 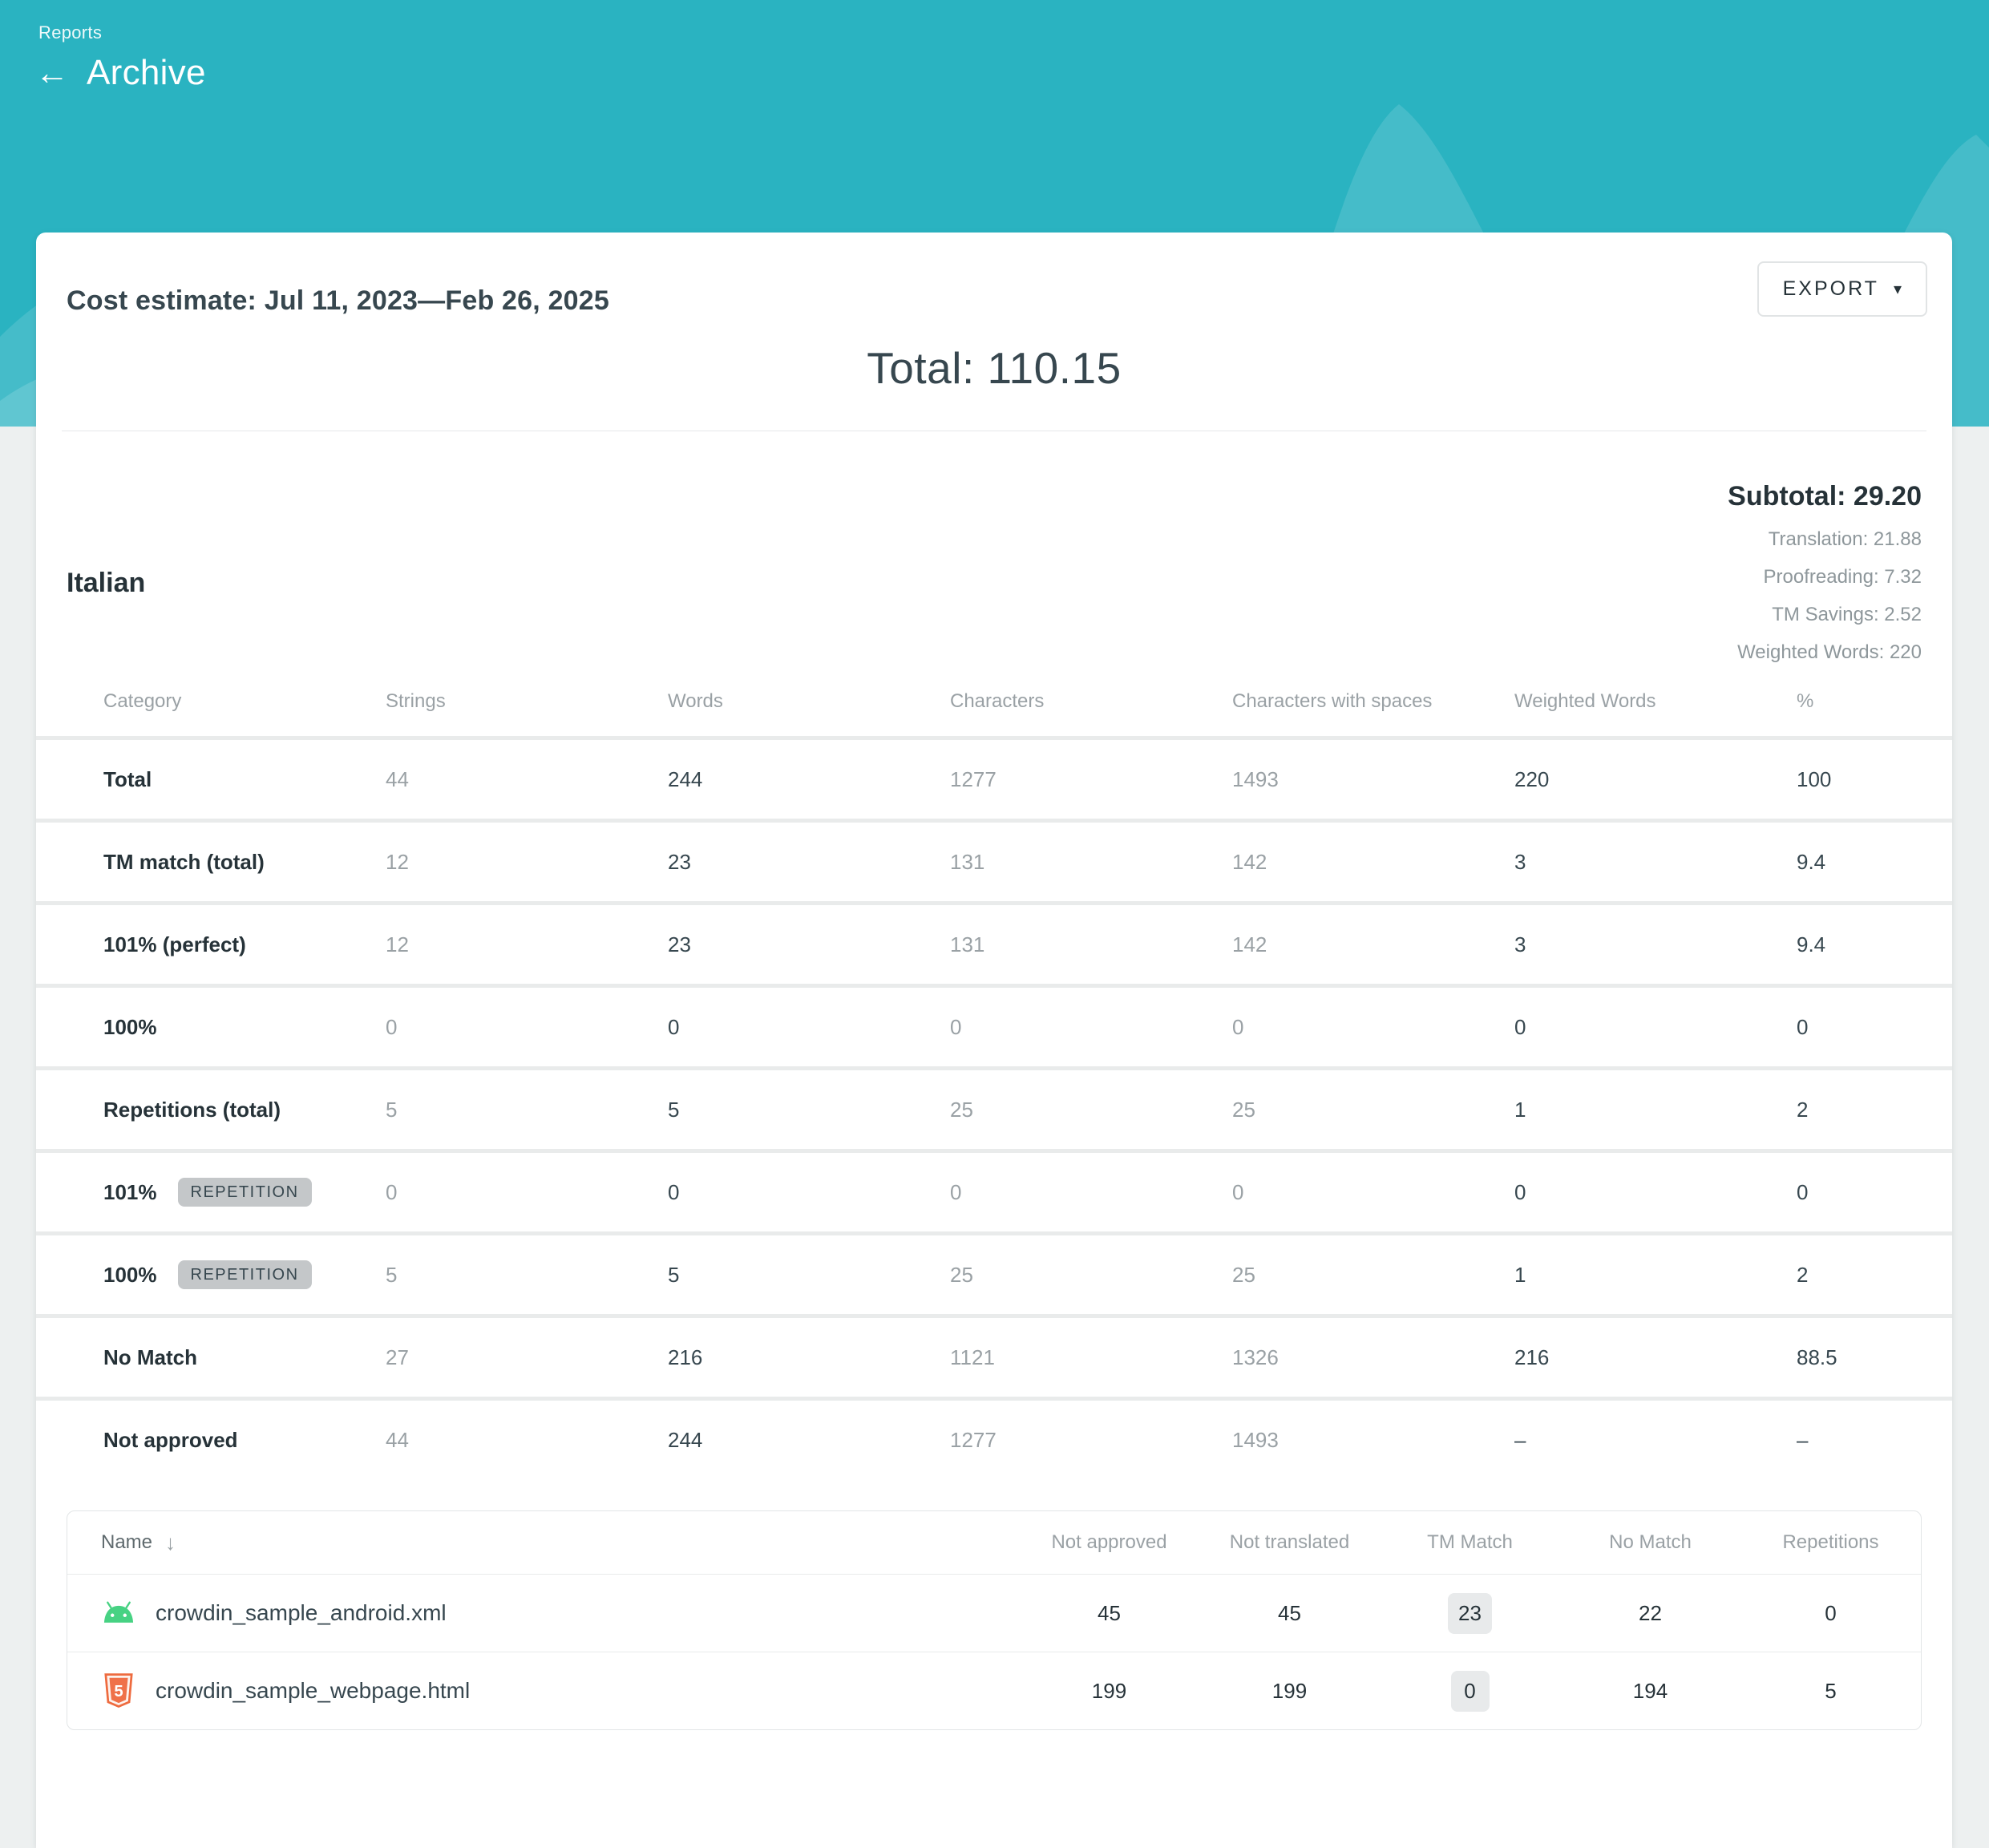 What do you see at coordinates (130, 1191) in the screenshot?
I see `category-label: 101%` at bounding box center [130, 1191].